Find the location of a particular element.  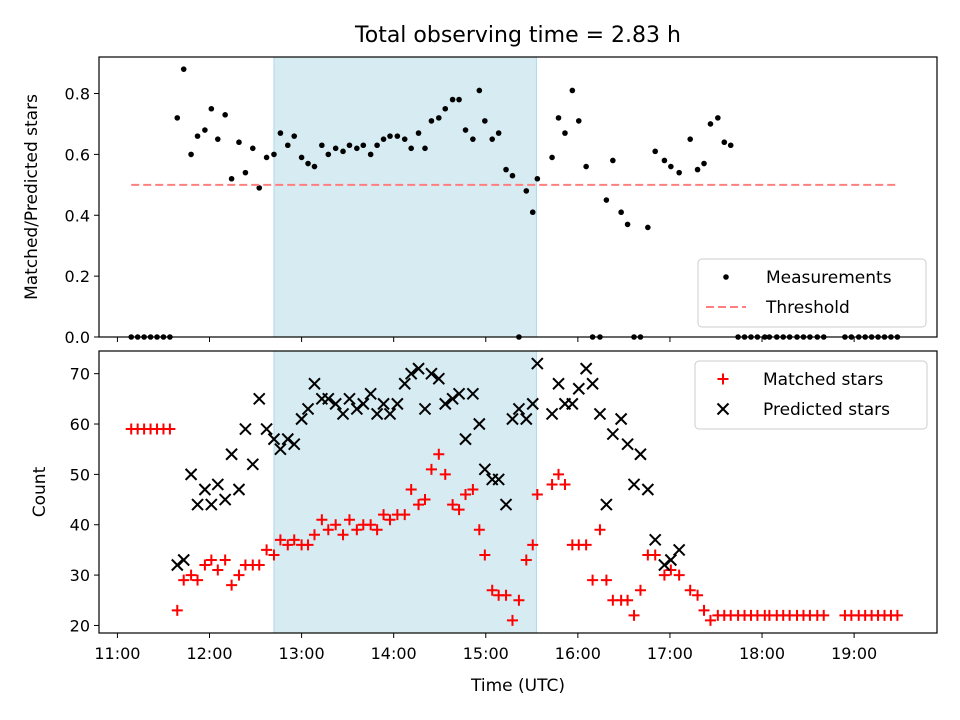

legend-label: Predicted stars is located at coordinates (826, 410).